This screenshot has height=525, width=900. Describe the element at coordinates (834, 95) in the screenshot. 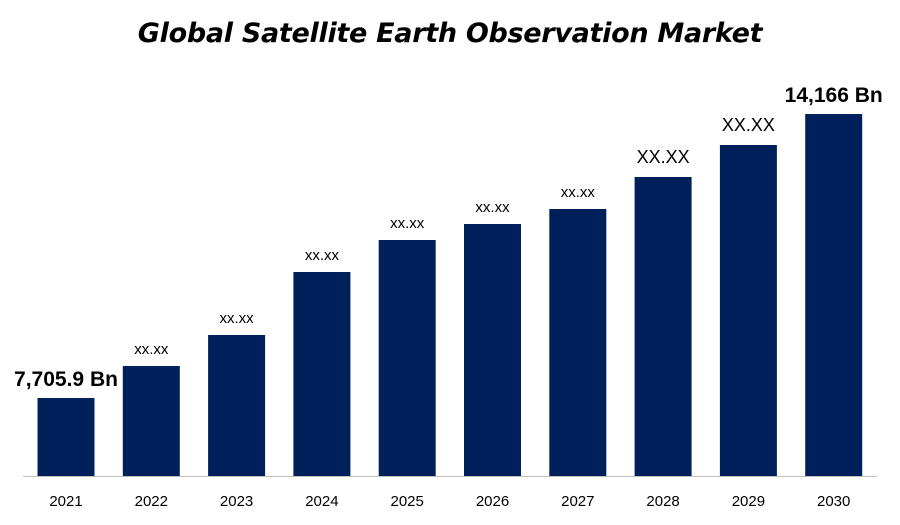

I see `data-label-2030: 14,166 Bn` at that location.